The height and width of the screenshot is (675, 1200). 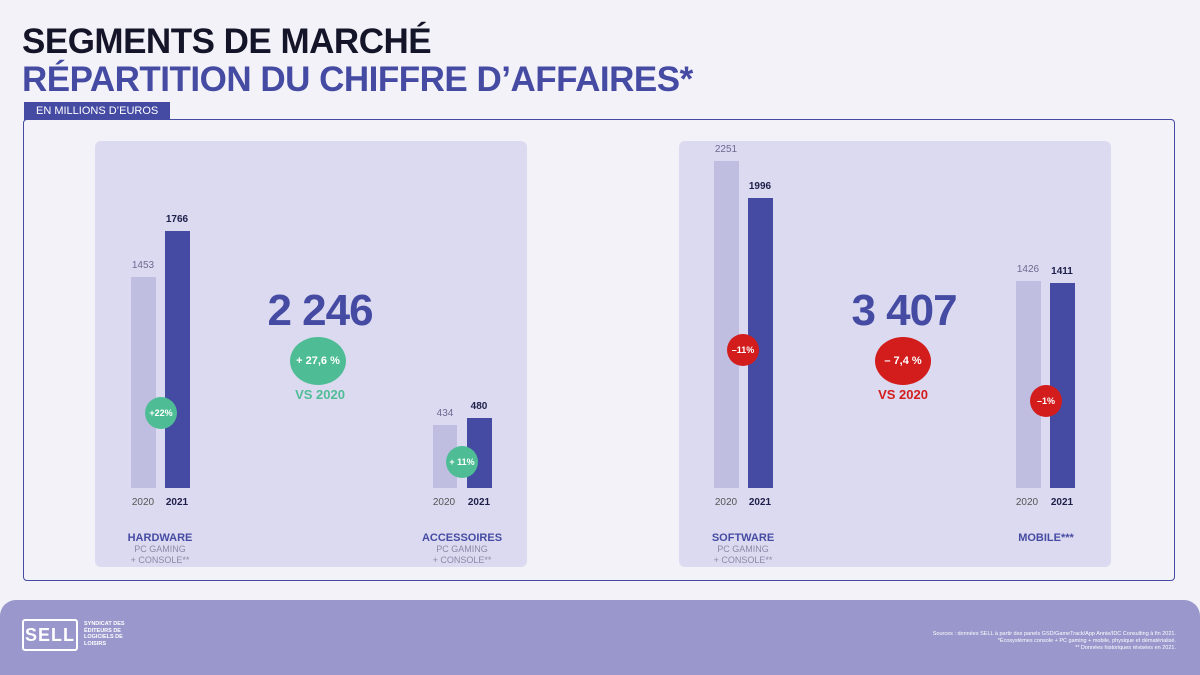 I want to click on value-label-mobile-2020: 1426, so click(x=1028, y=269).